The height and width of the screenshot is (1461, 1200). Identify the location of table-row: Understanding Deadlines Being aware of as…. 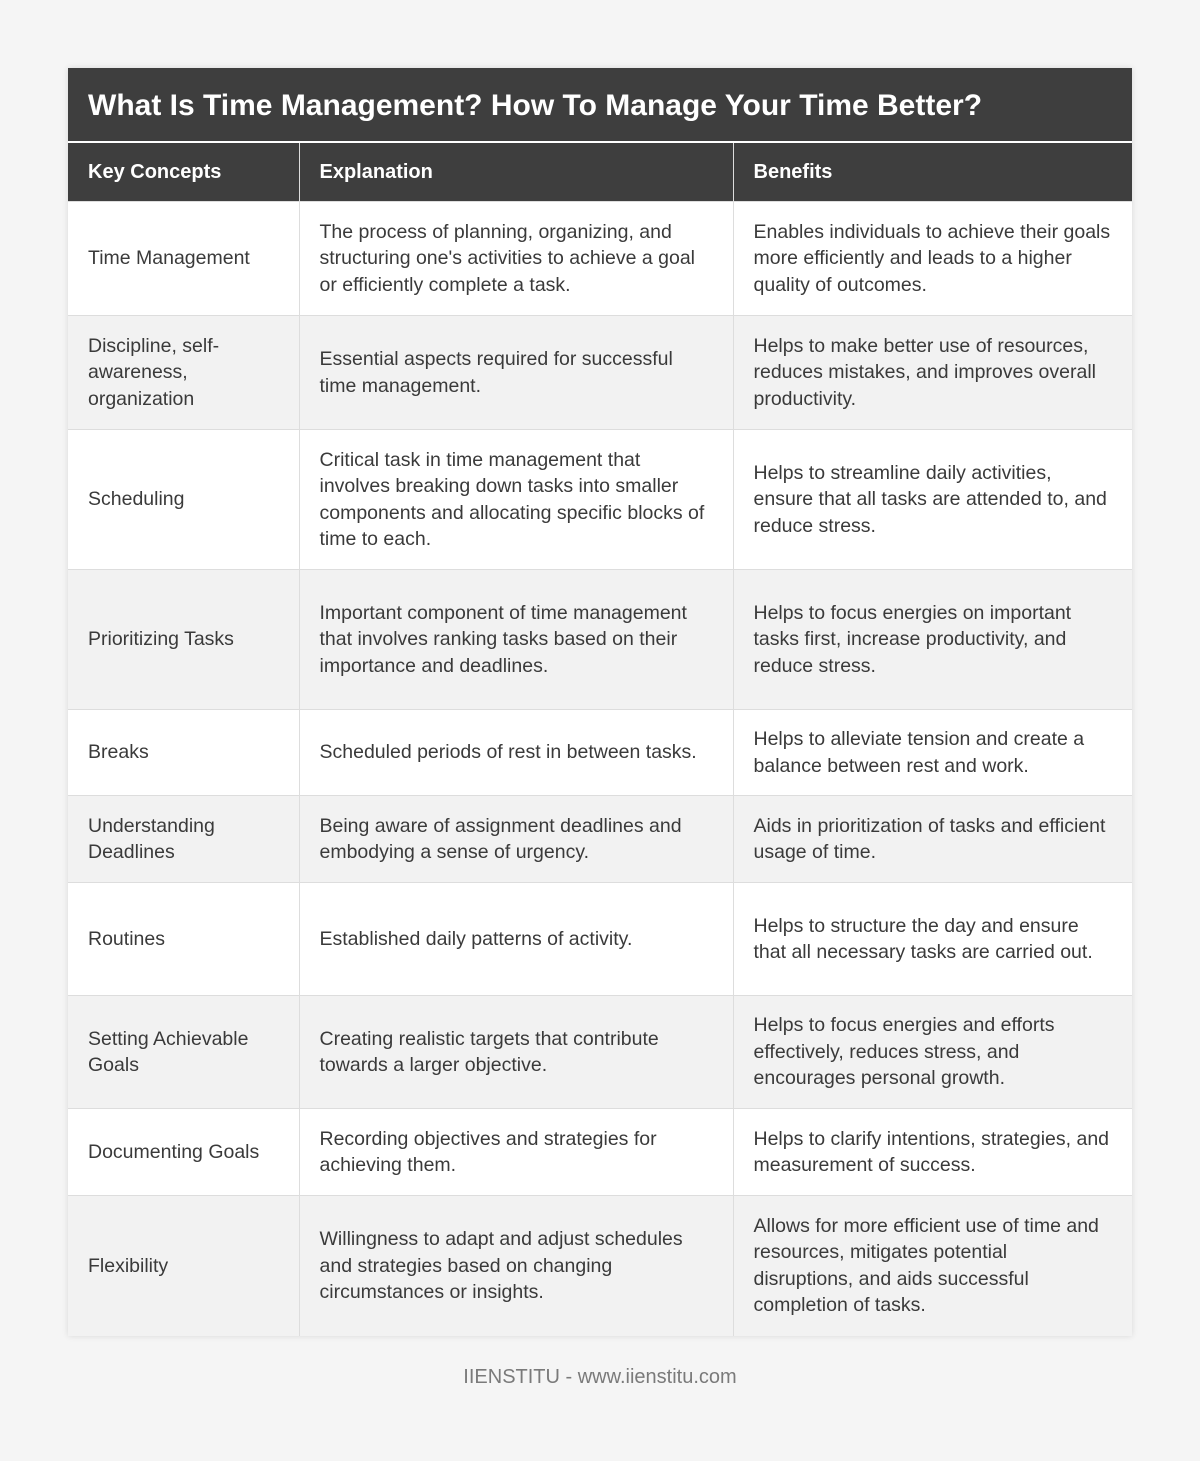
(600, 839).